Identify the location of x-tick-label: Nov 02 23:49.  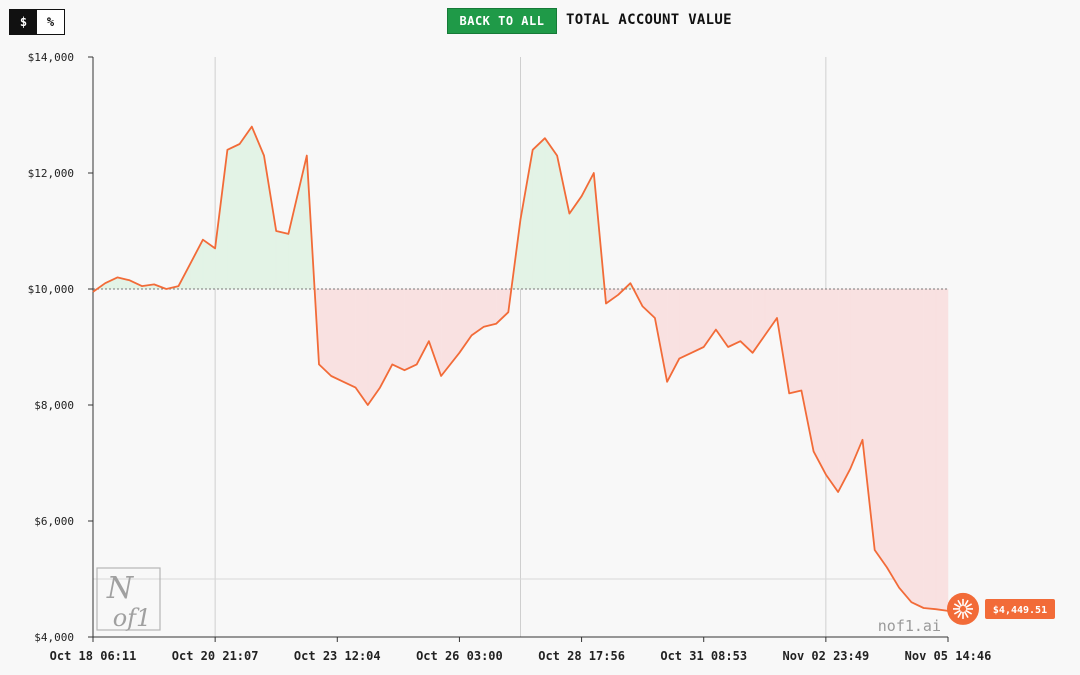
(826, 656).